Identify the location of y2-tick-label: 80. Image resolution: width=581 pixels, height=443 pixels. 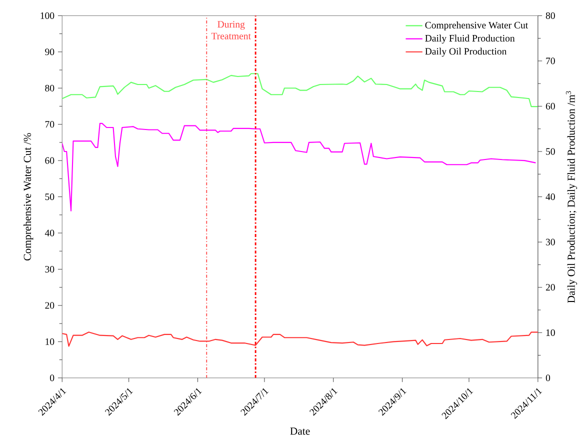
(550, 16).